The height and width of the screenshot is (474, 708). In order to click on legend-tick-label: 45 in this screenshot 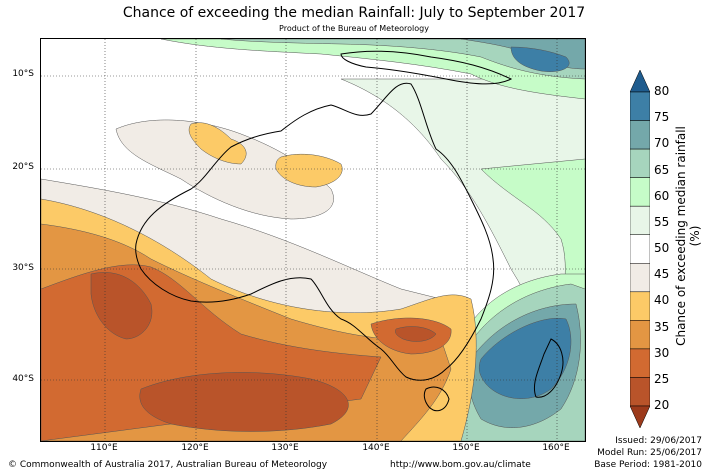, I will do `click(662, 274)`.